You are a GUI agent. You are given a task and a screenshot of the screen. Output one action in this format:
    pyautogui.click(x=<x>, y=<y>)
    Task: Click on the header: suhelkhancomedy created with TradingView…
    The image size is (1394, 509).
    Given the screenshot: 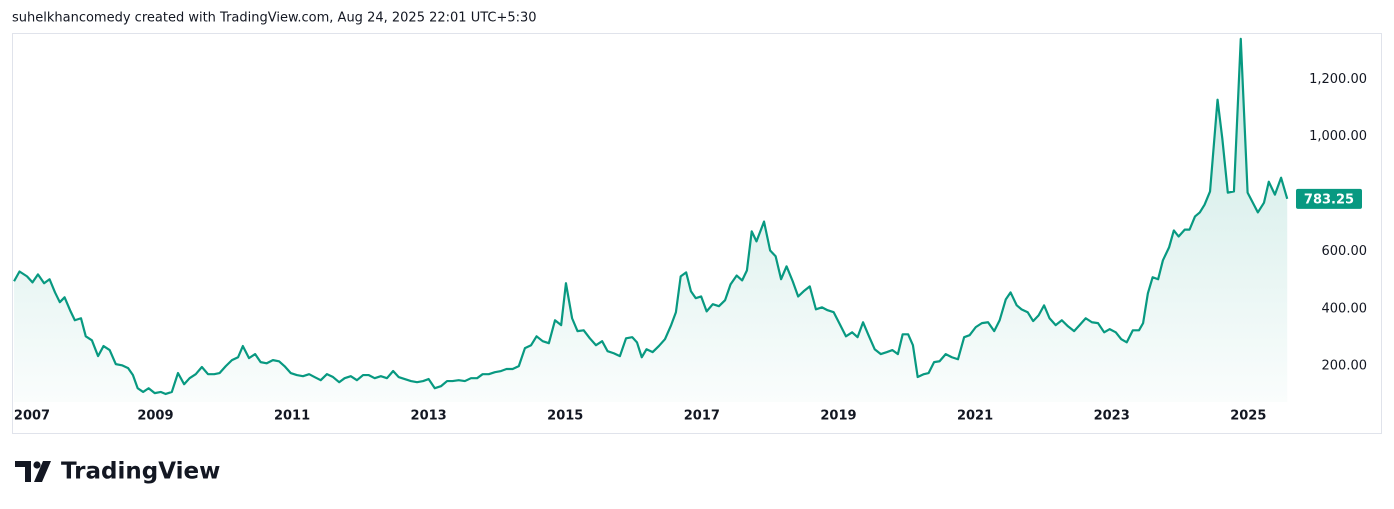 What is the action you would take?
    pyautogui.click(x=274, y=18)
    